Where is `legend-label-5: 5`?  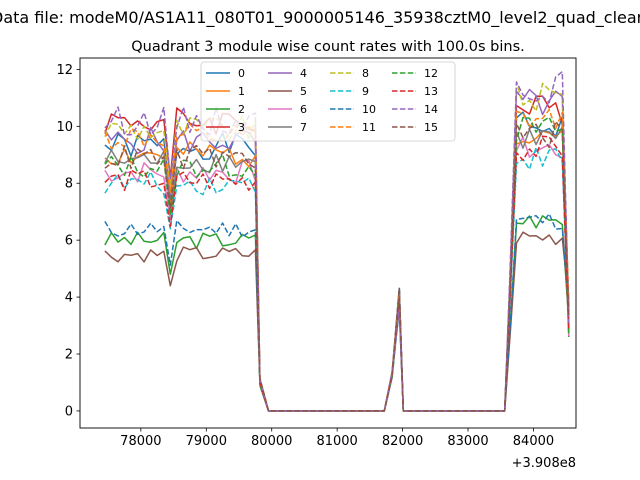 legend-label-5: 5 is located at coordinates (303, 91).